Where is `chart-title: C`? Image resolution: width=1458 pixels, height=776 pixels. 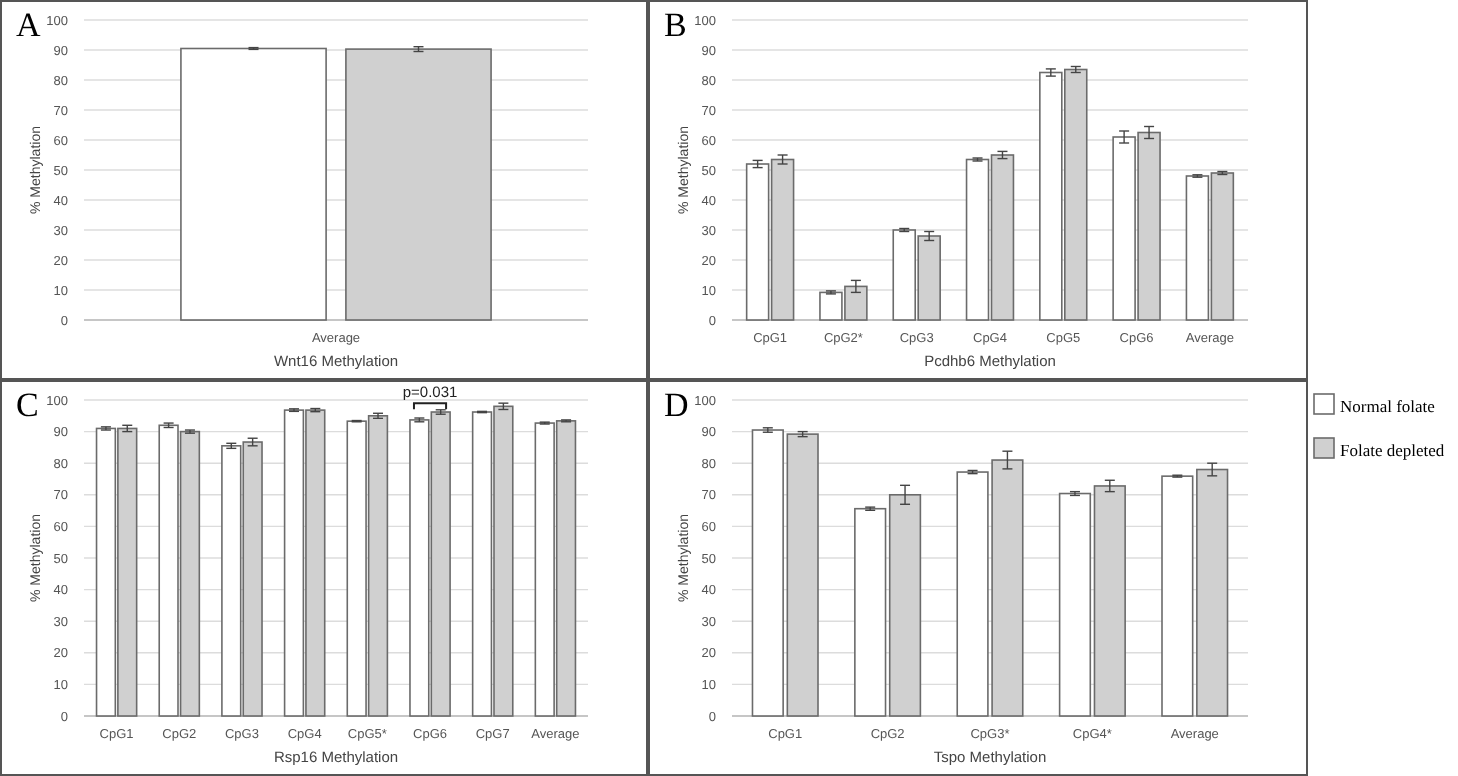 chart-title: C is located at coordinates (27, 405).